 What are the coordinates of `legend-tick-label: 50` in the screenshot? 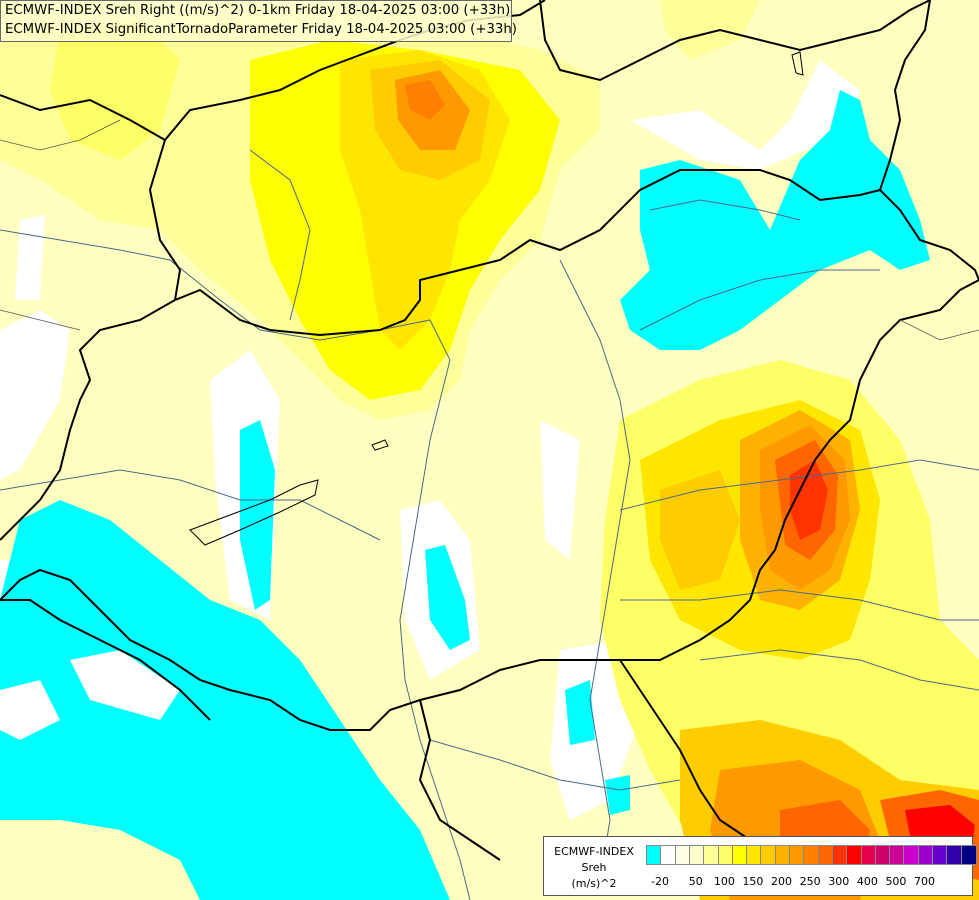 It's located at (695, 881).